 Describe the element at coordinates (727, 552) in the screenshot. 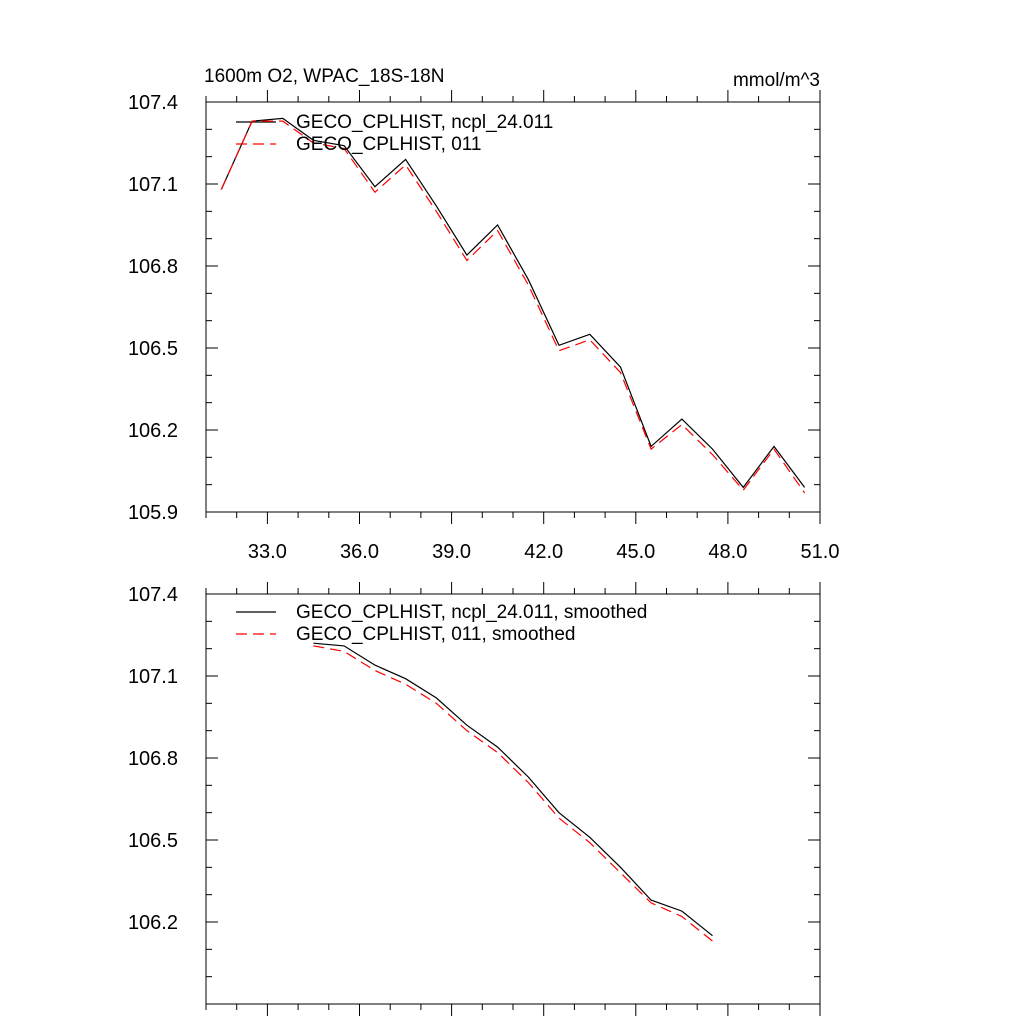

I see `x-tick-label: 48.0` at that location.